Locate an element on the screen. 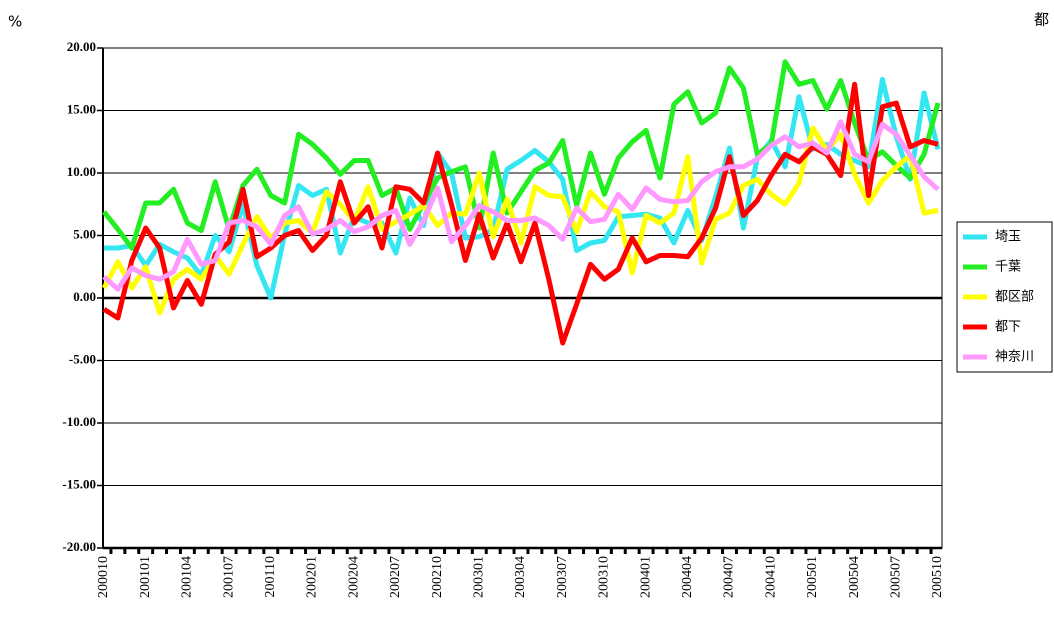 This screenshot has width=1054, height=632. y-tick-label: 20.00 is located at coordinates (81, 46).